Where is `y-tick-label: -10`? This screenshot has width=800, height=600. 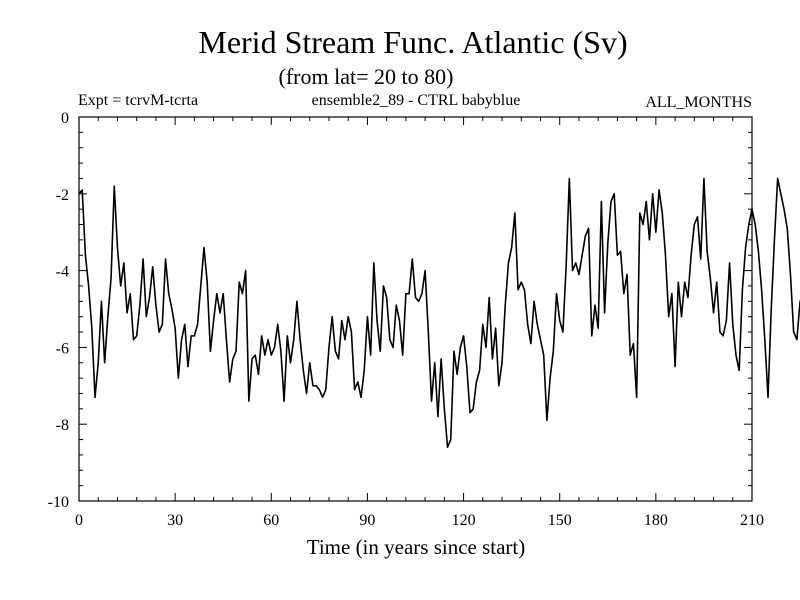 y-tick-label: -10 is located at coordinates (58, 502).